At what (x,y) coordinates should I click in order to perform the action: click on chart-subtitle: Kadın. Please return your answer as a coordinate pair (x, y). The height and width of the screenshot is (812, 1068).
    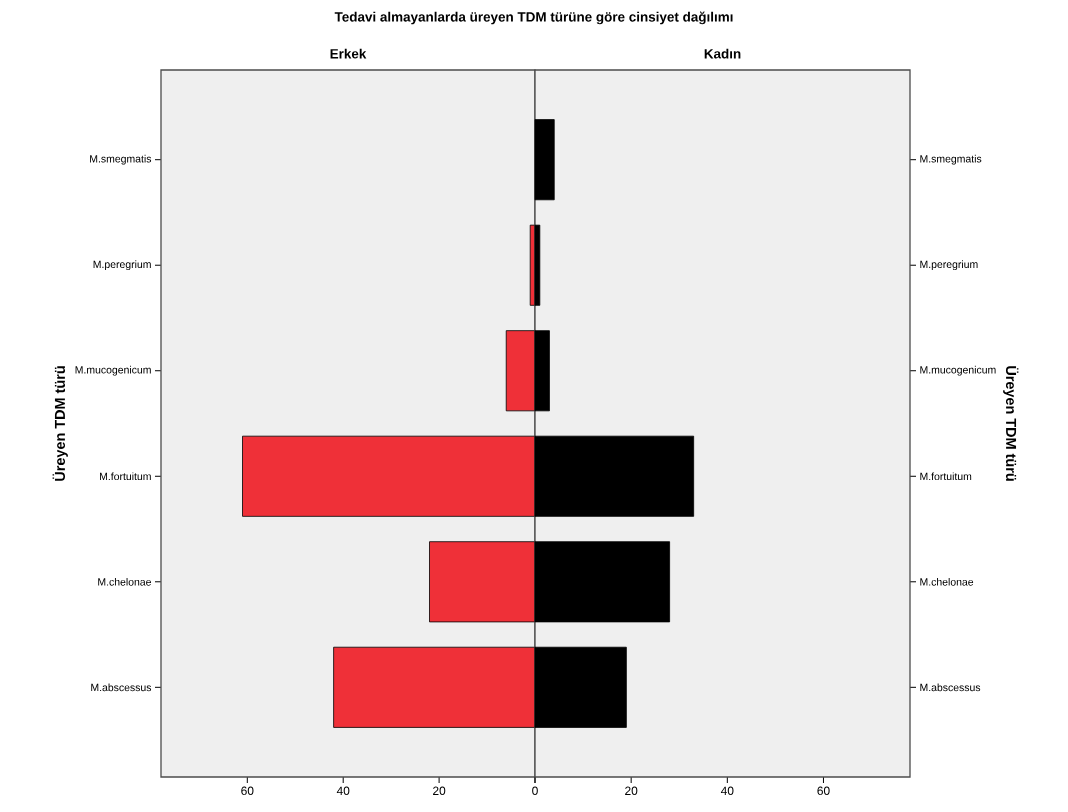
    Looking at the image, I should click on (722, 53).